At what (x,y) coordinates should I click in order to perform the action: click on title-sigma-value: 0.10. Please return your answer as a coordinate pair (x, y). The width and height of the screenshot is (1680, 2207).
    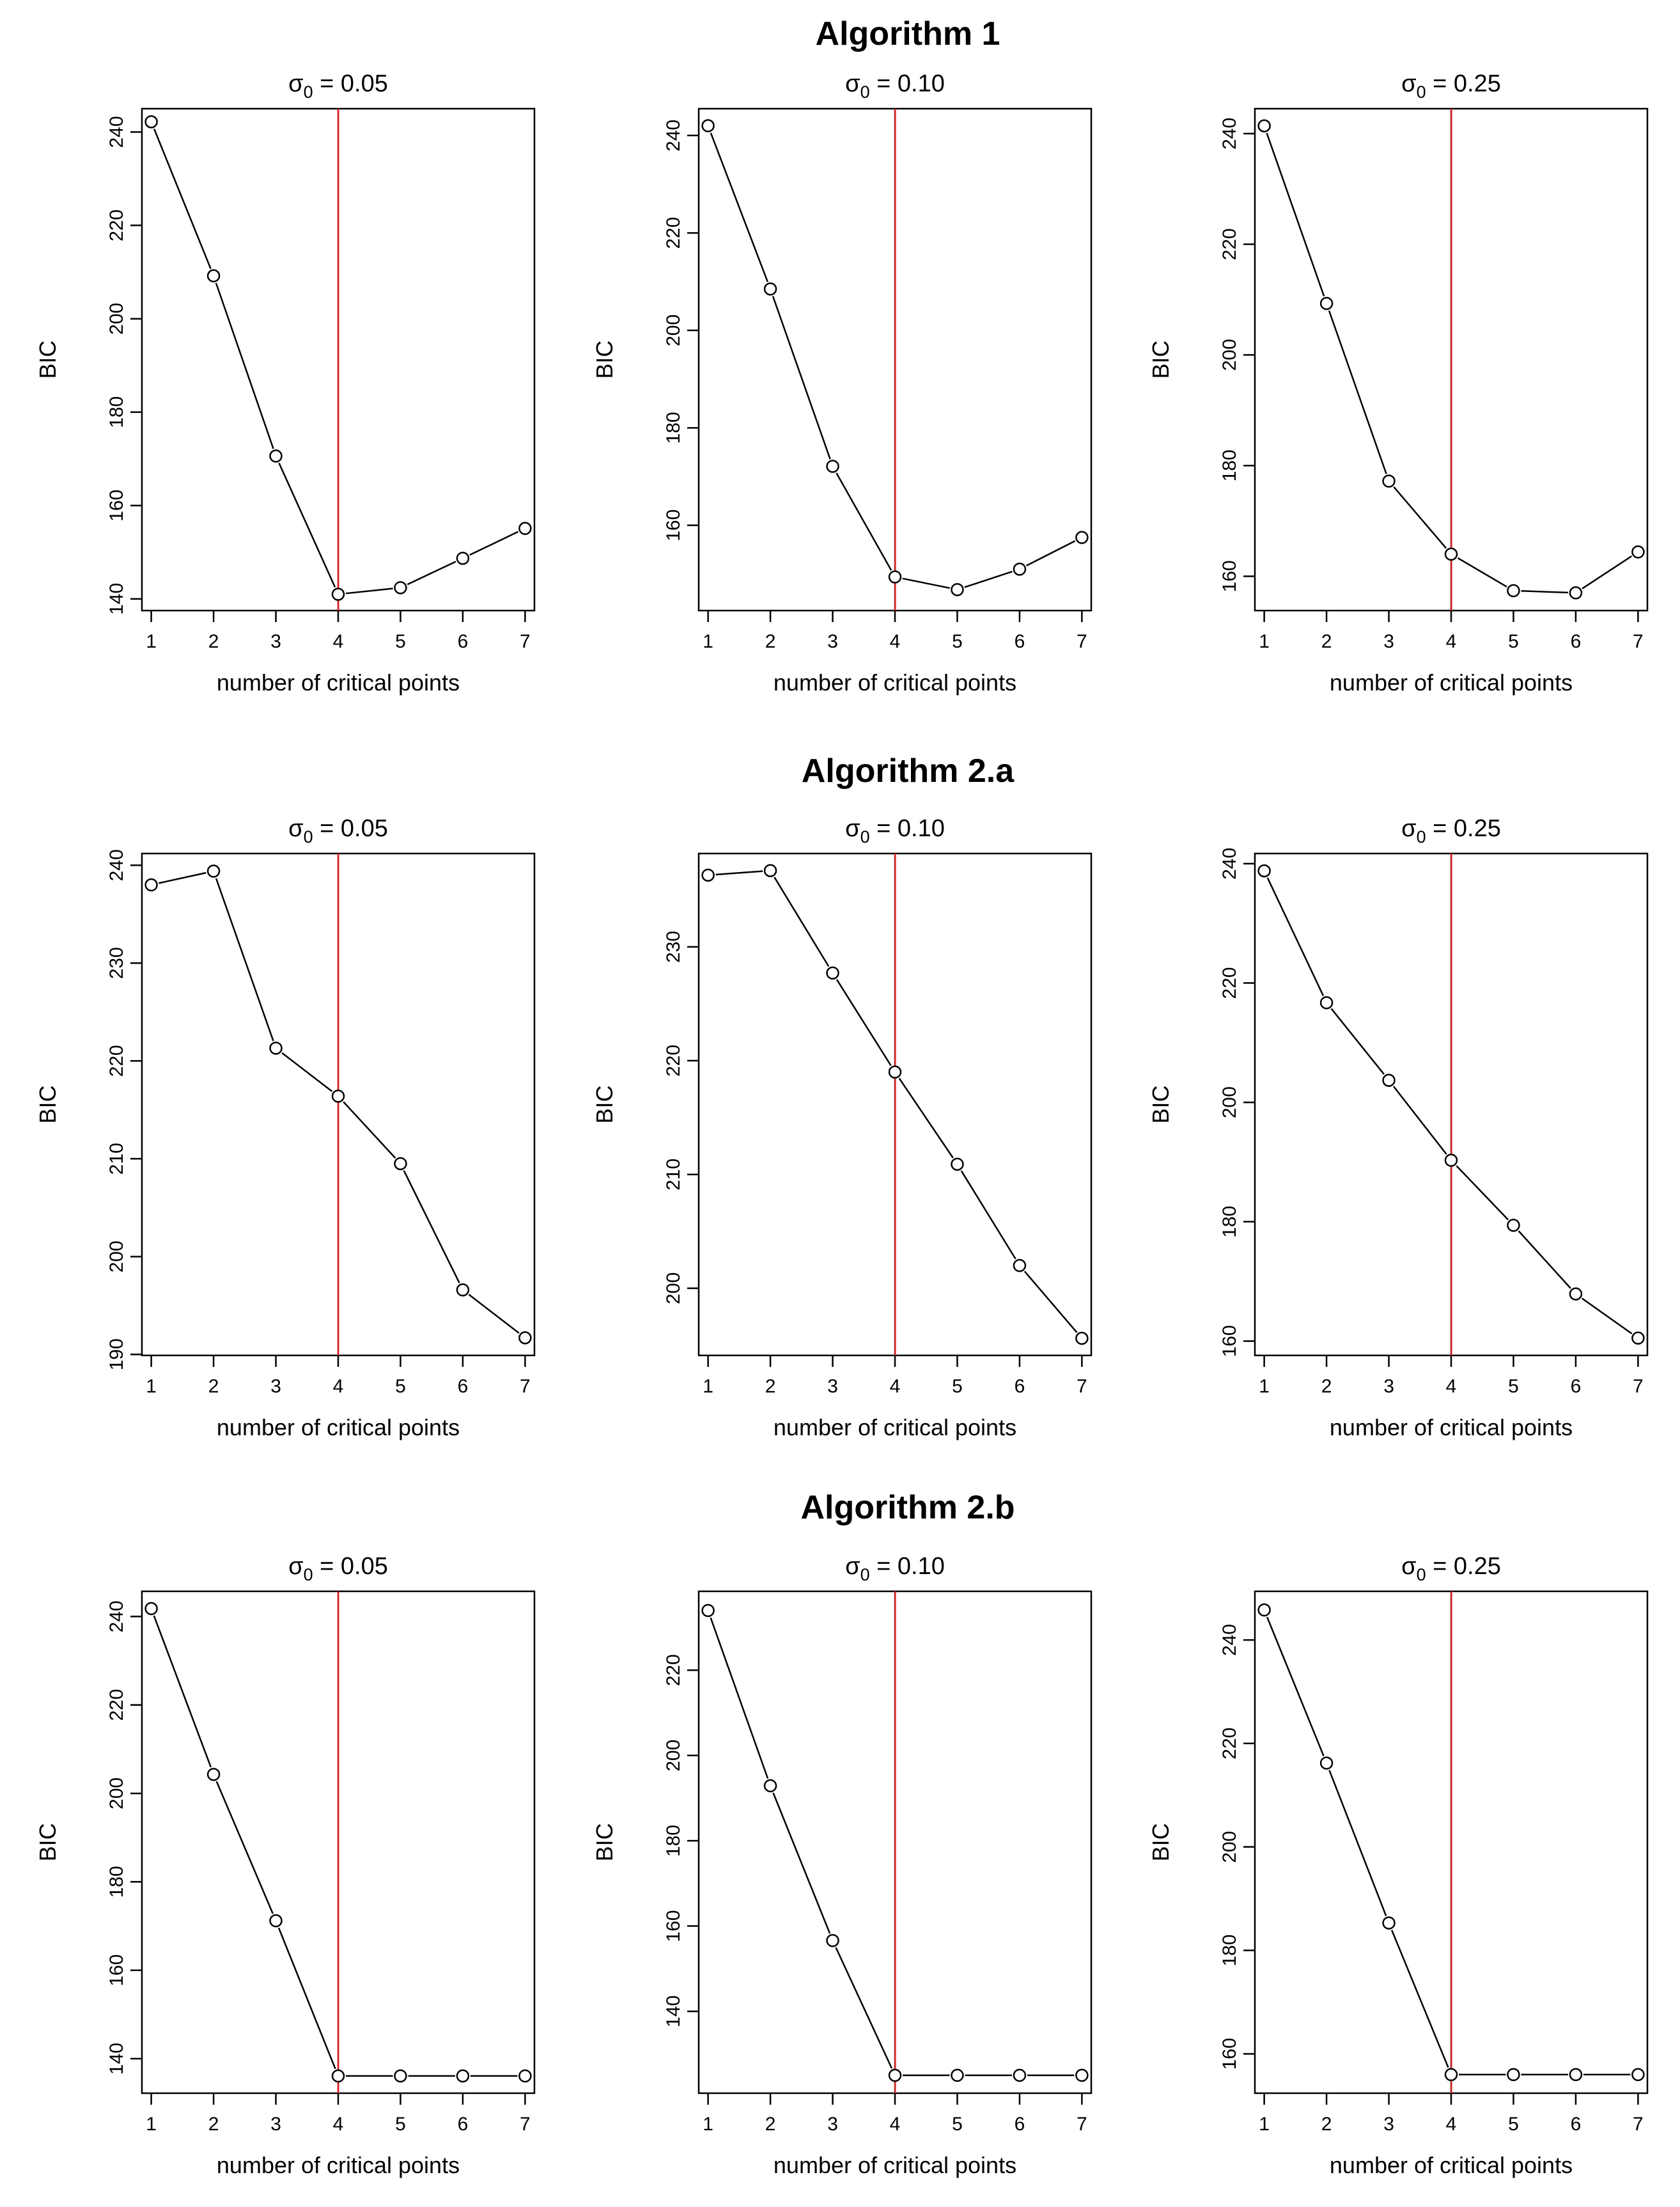
    Looking at the image, I should click on (921, 828).